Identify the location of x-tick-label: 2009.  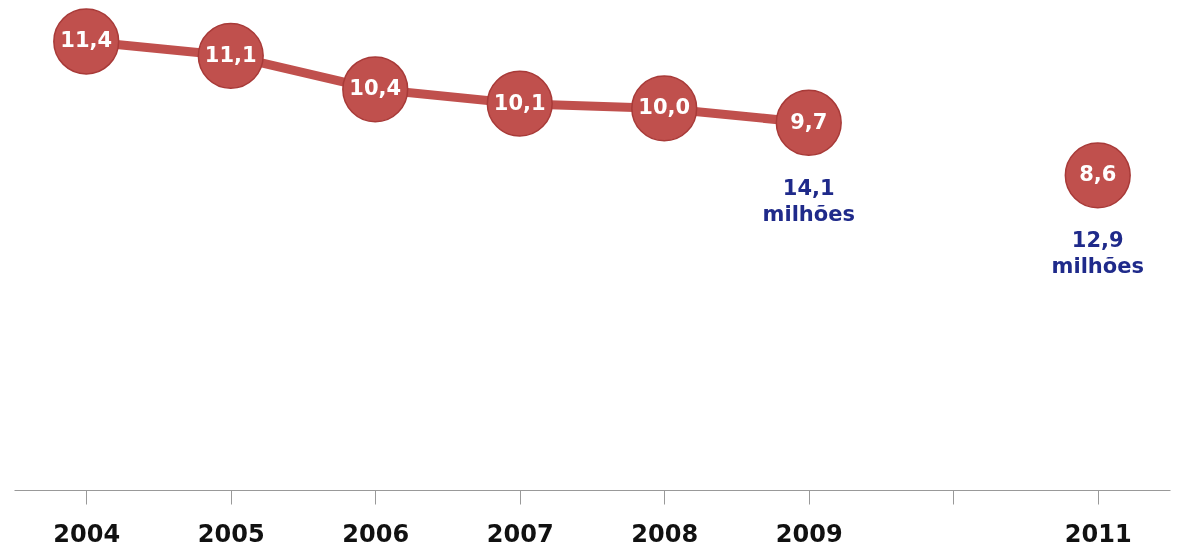
(809, 533).